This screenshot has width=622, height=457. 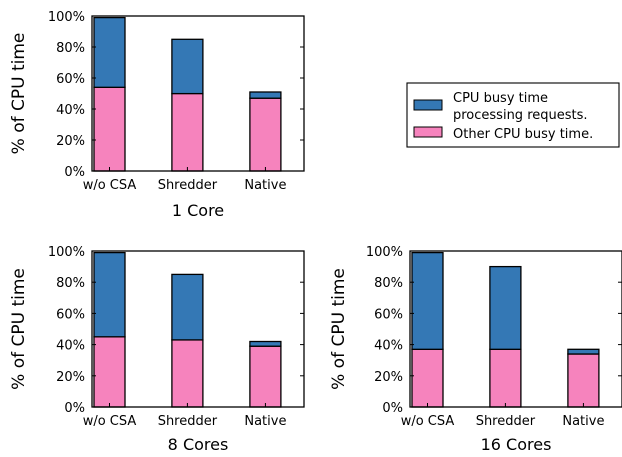 What do you see at coordinates (523, 134) in the screenshot?
I see `legend-label: Other CPU busy time.` at bounding box center [523, 134].